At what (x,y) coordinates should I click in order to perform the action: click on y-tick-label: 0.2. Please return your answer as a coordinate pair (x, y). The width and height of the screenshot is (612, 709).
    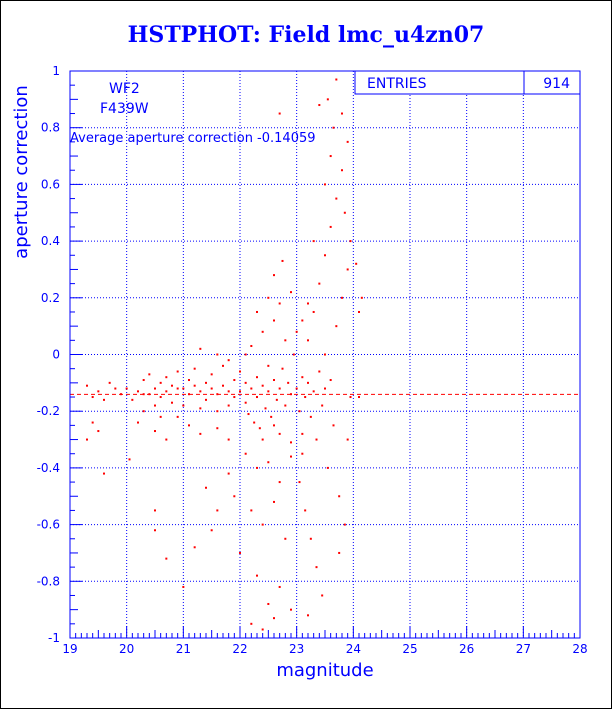
    Looking at the image, I should click on (50, 298).